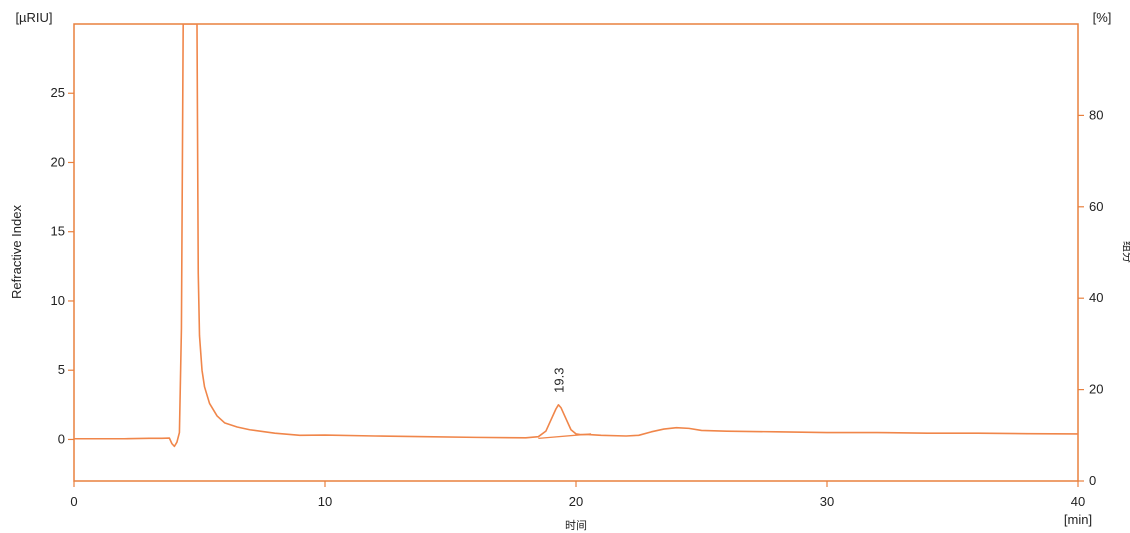  I want to click on peak-label: 19.3, so click(558, 380).